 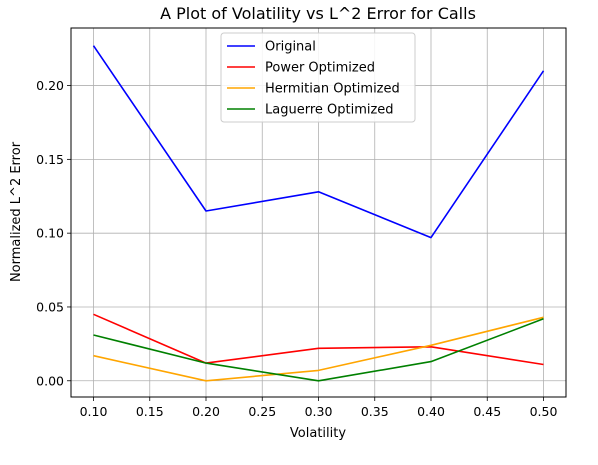 I want to click on y-tick-label: 0.15, so click(x=50, y=159).